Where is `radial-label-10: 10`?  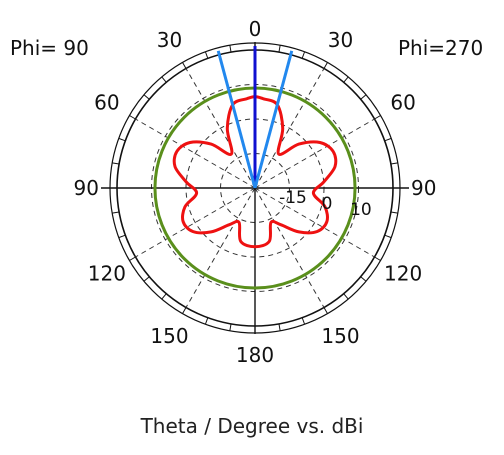 radial-label-10: 10 is located at coordinates (361, 210).